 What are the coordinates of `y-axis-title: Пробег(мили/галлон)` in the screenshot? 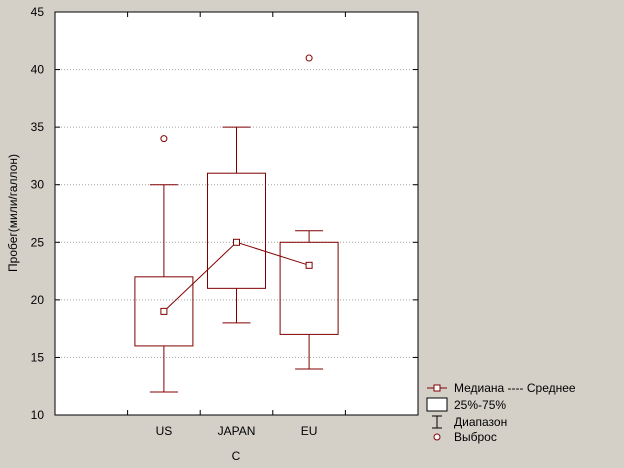 It's located at (13, 213).